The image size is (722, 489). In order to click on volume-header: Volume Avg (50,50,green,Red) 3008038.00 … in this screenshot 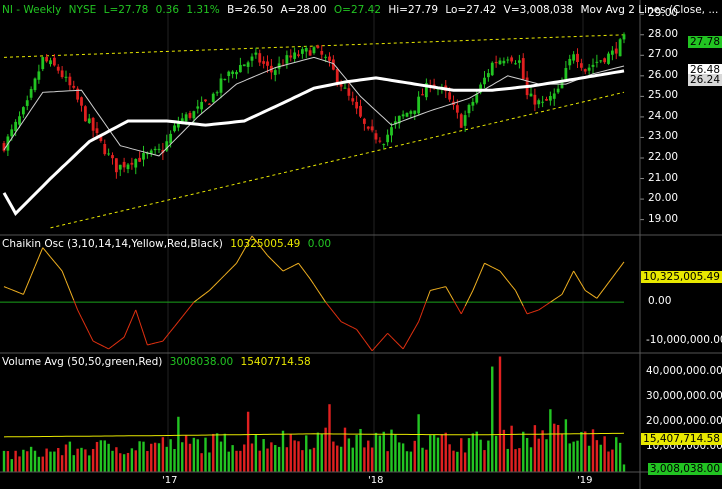, I will do `click(158, 362)`.